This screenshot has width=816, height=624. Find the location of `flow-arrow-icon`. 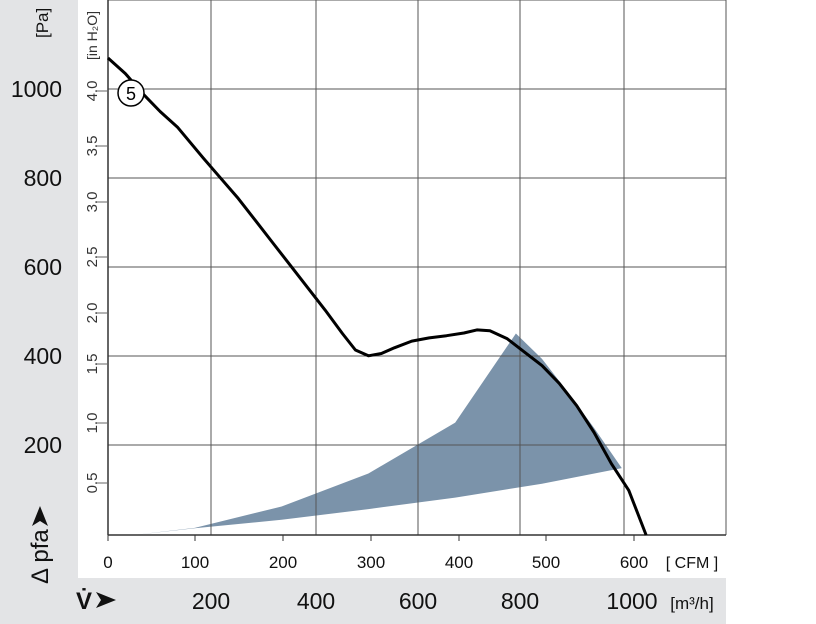

flow-arrow-icon is located at coordinates (106, 600).